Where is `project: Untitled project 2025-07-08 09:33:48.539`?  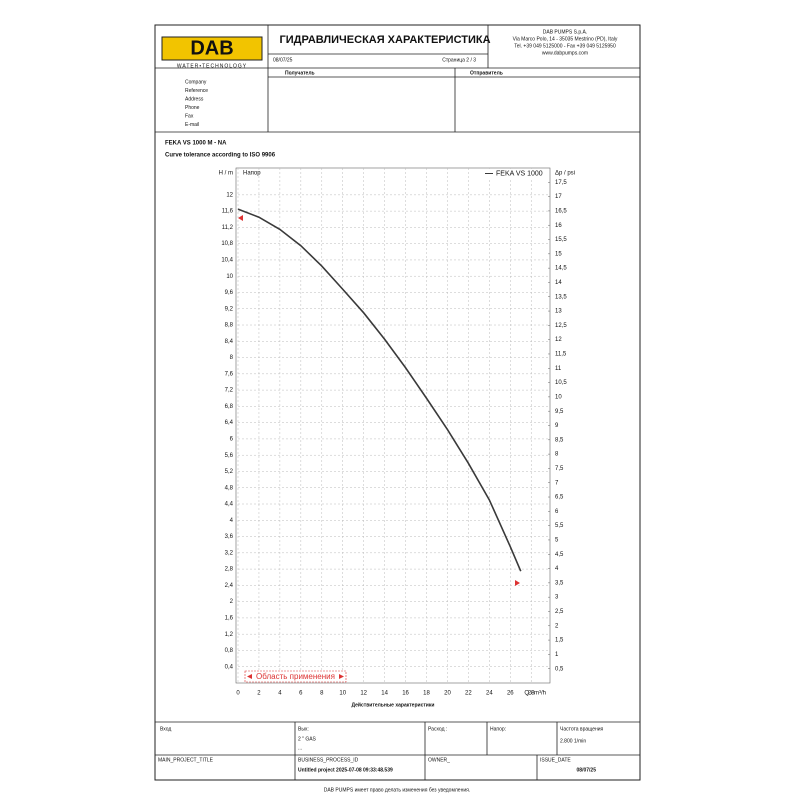 project: Untitled project 2025-07-08 09:33:48.539 is located at coordinates (345, 770).